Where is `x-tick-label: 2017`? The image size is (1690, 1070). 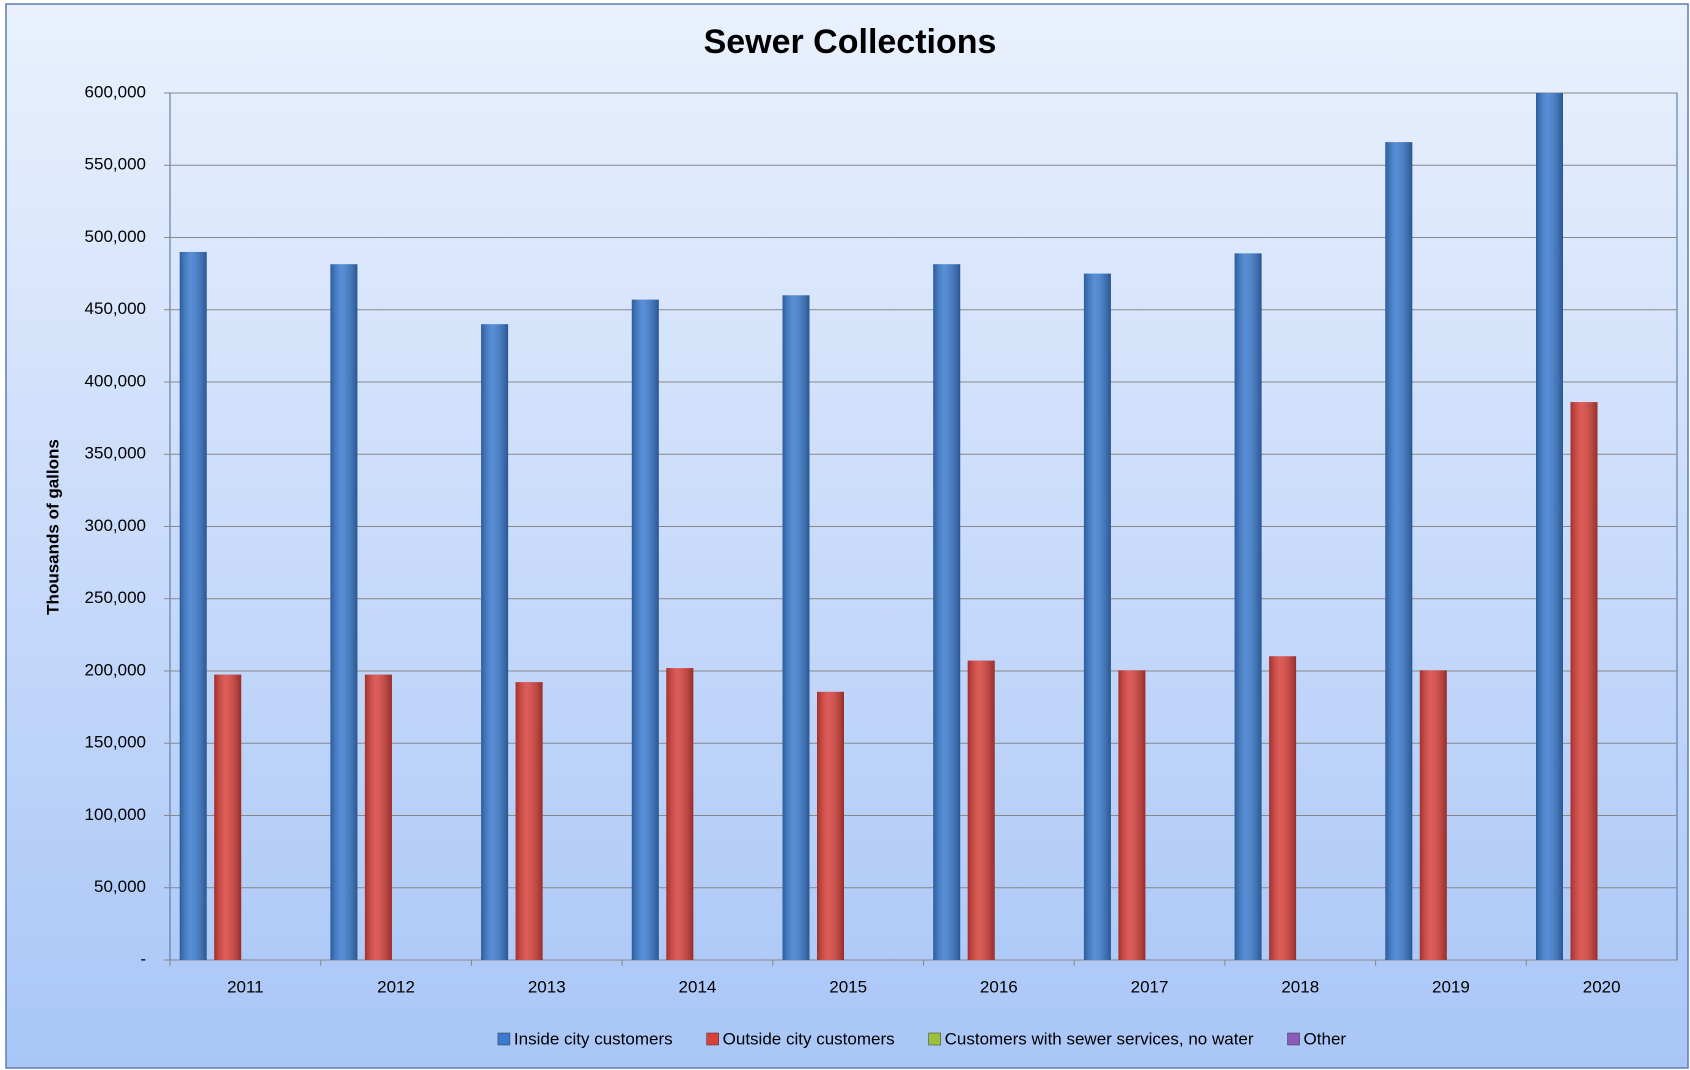
x-tick-label: 2017 is located at coordinates (1150, 986).